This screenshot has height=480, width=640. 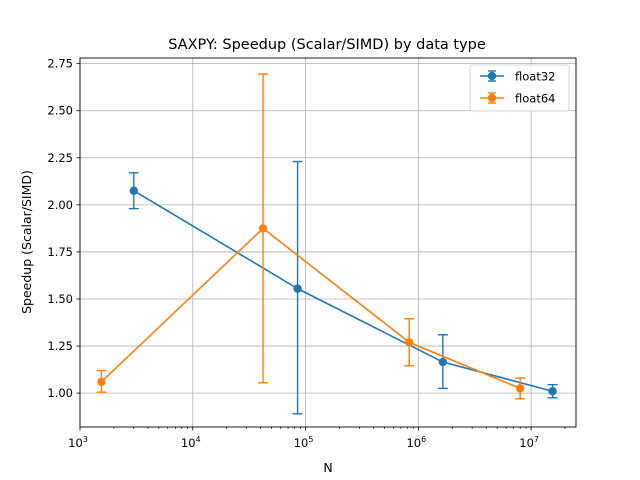 What do you see at coordinates (60, 205) in the screenshot?
I see `y-tick-label: 2.00` at bounding box center [60, 205].